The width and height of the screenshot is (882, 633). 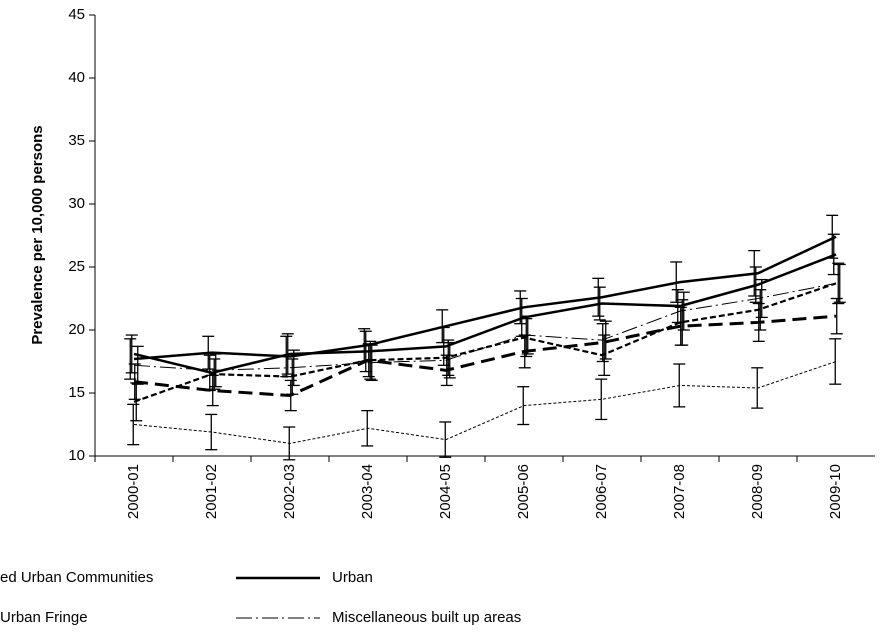 I want to click on x-tick-label: 2004-05, so click(x=445, y=491).